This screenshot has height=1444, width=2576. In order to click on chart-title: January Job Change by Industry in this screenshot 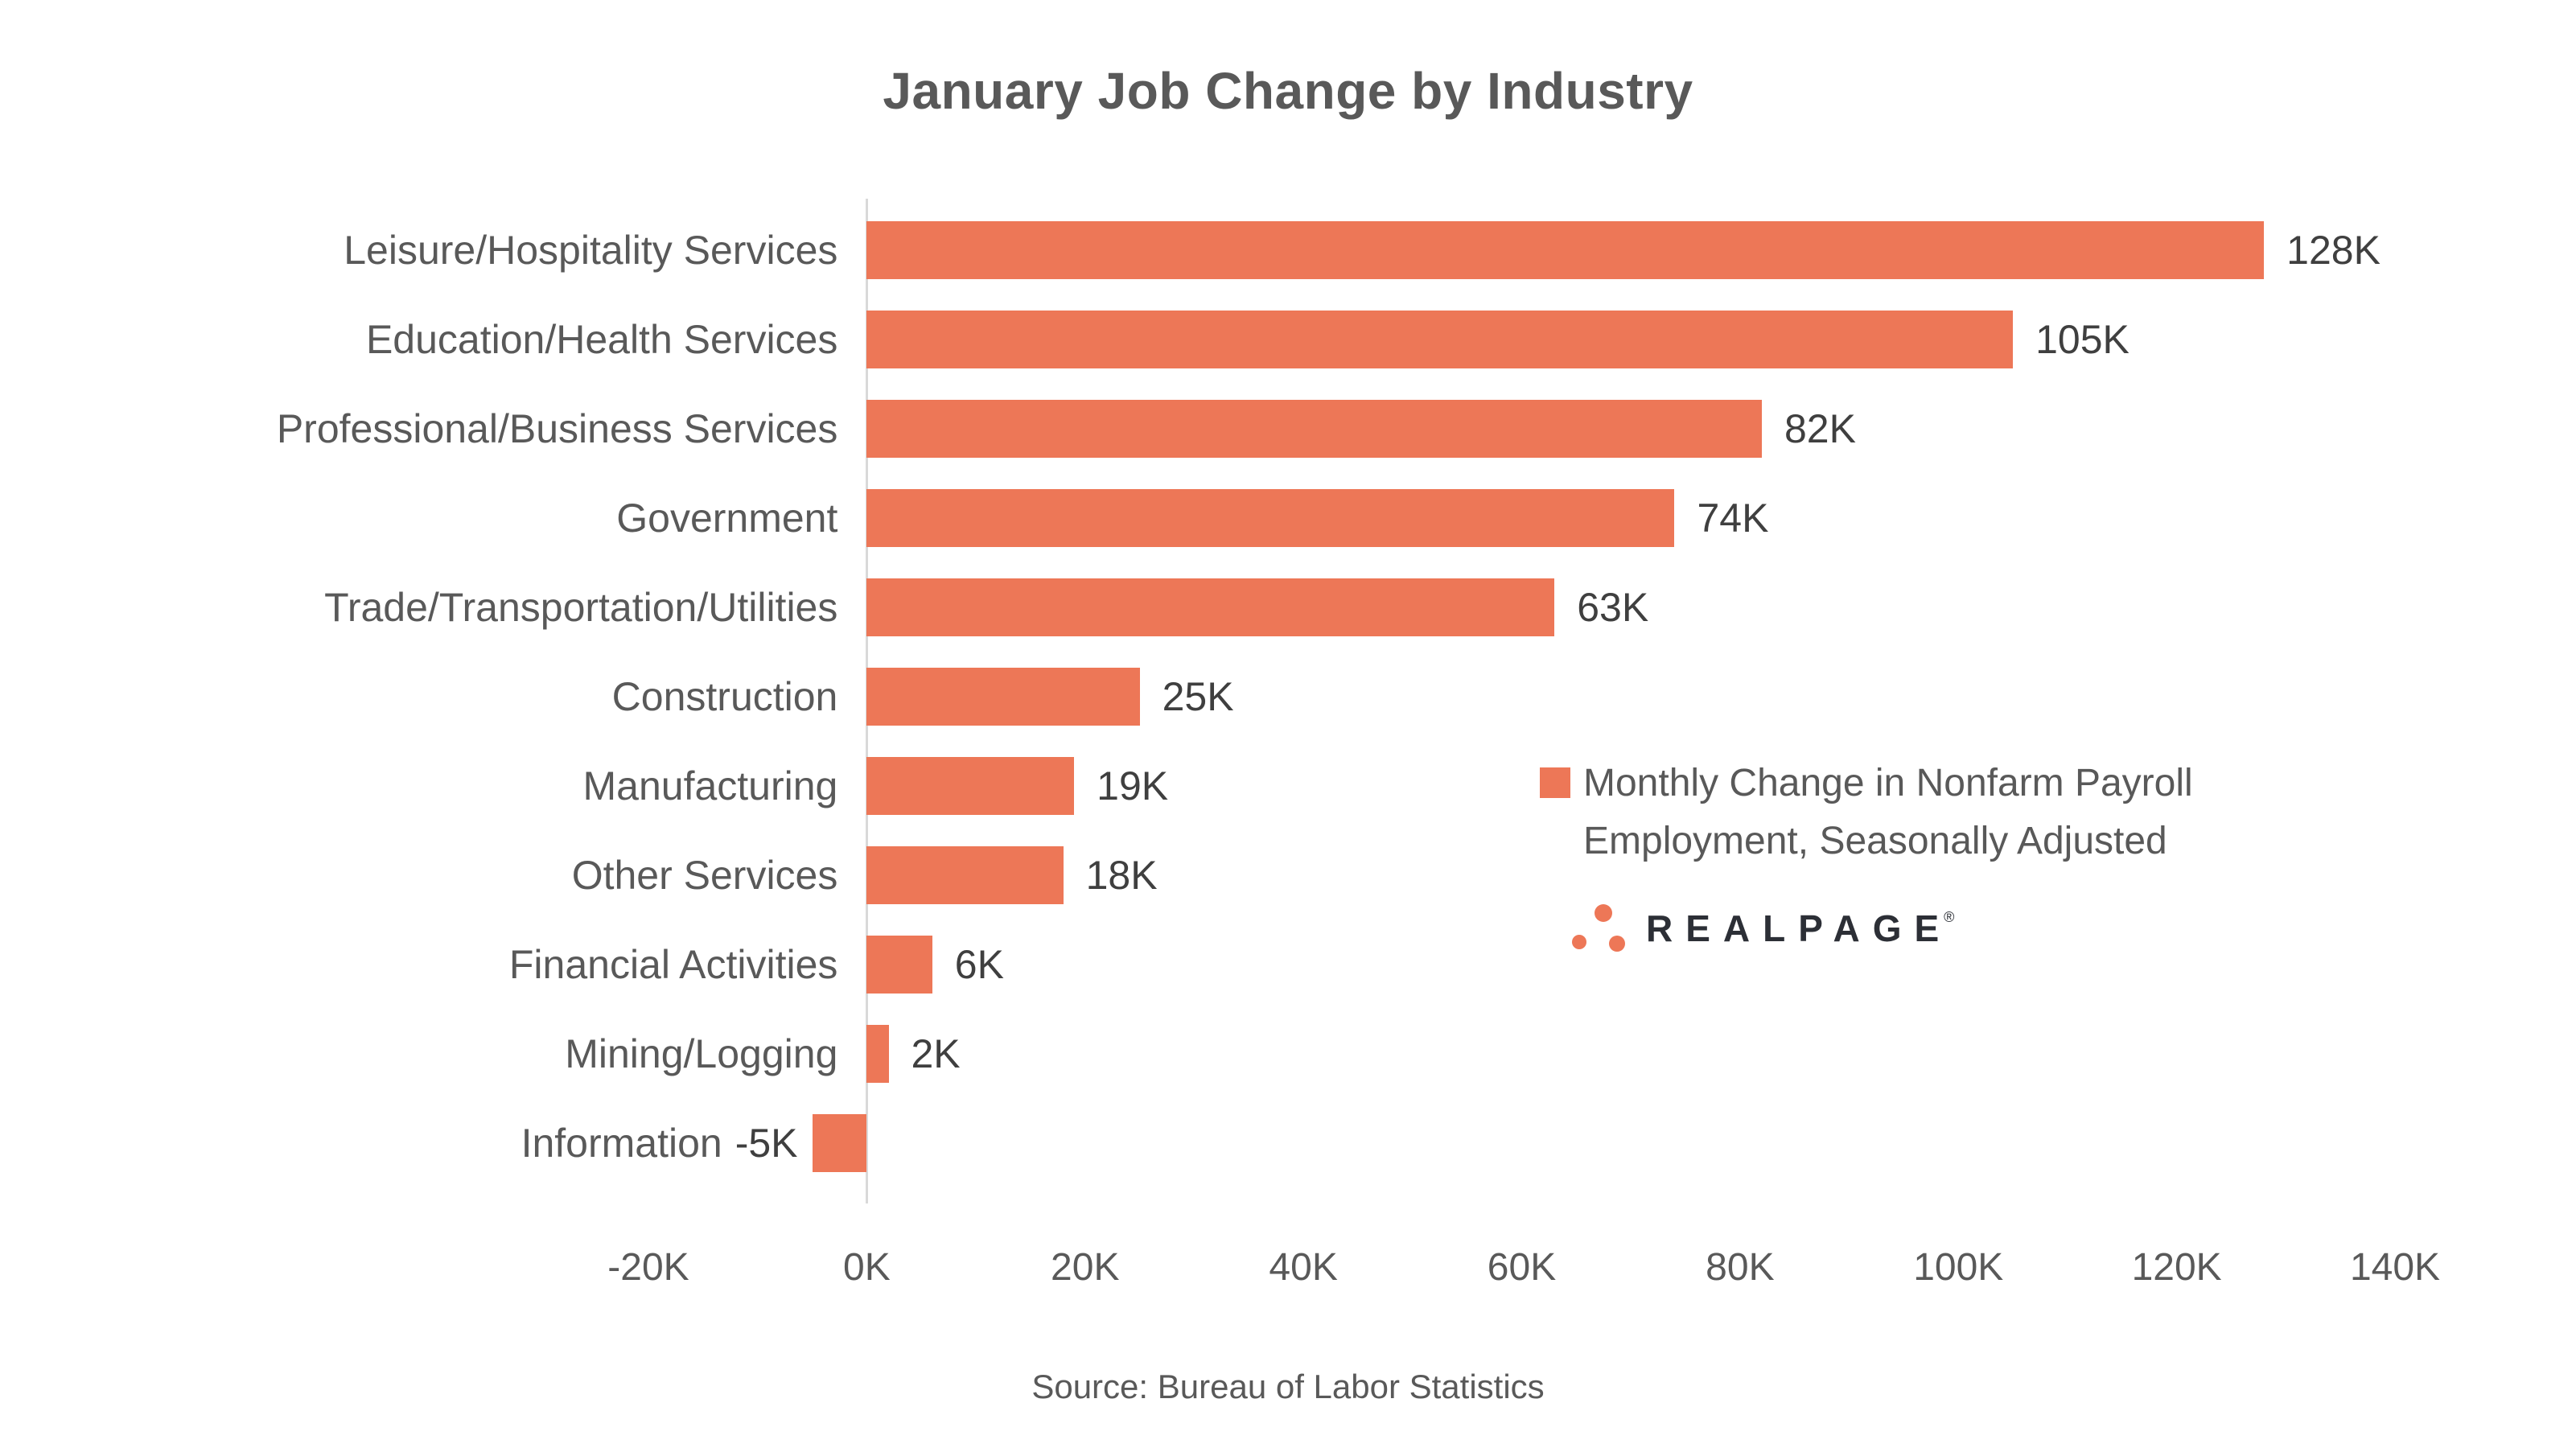, I will do `click(1288, 91)`.